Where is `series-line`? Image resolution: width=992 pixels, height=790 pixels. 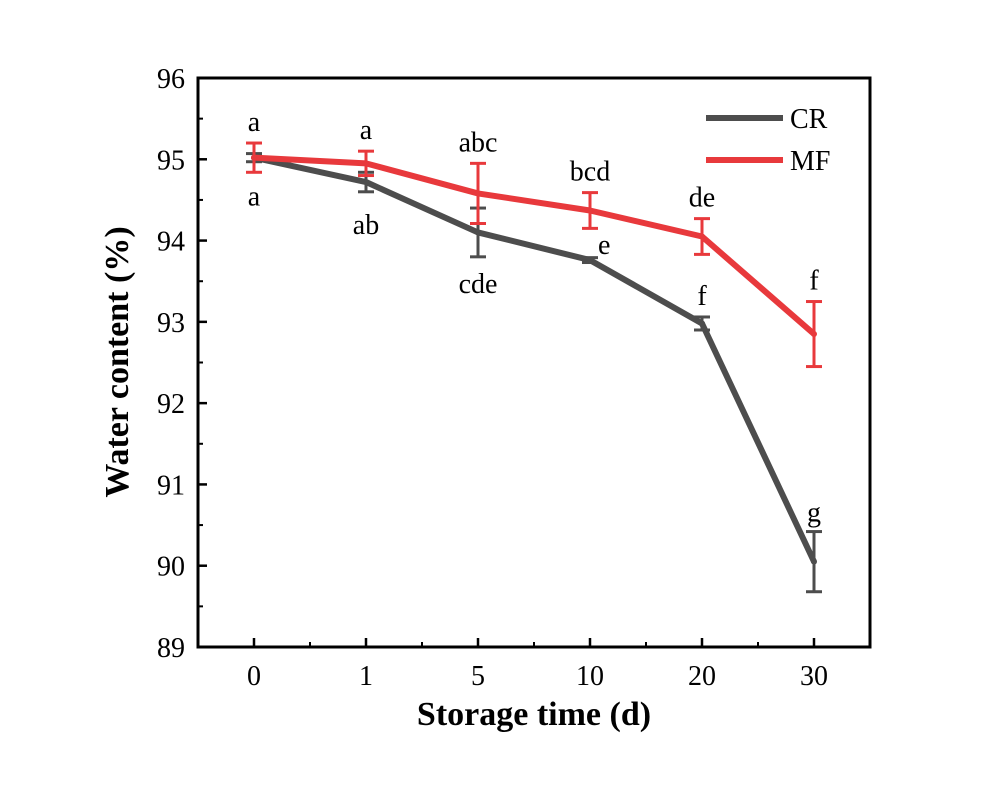 series-line is located at coordinates (534, 245).